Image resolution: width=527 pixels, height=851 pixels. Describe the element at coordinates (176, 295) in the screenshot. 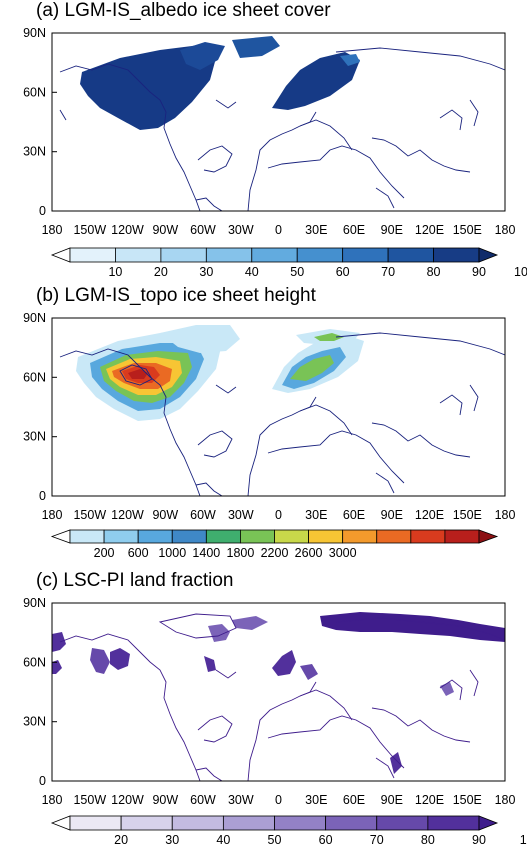

I see `panel-title: (b) LGM-IS_topo ice sheet height` at that location.